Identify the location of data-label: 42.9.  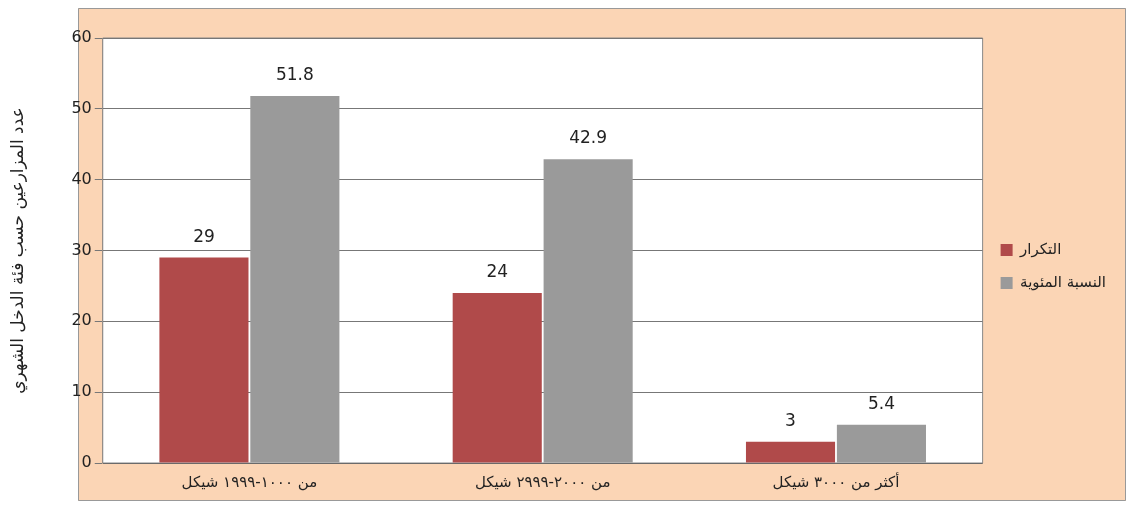
(588, 137).